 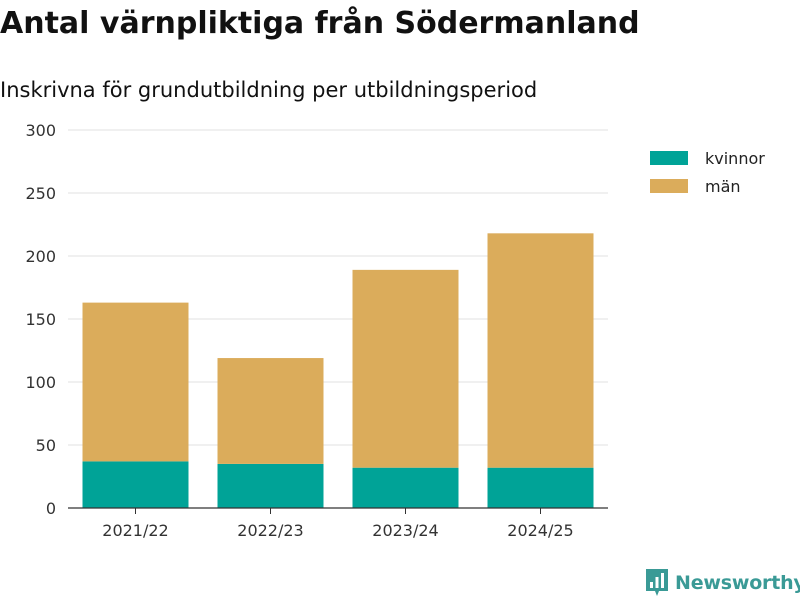 What do you see at coordinates (723, 186) in the screenshot?
I see `legend-label-män: män` at bounding box center [723, 186].